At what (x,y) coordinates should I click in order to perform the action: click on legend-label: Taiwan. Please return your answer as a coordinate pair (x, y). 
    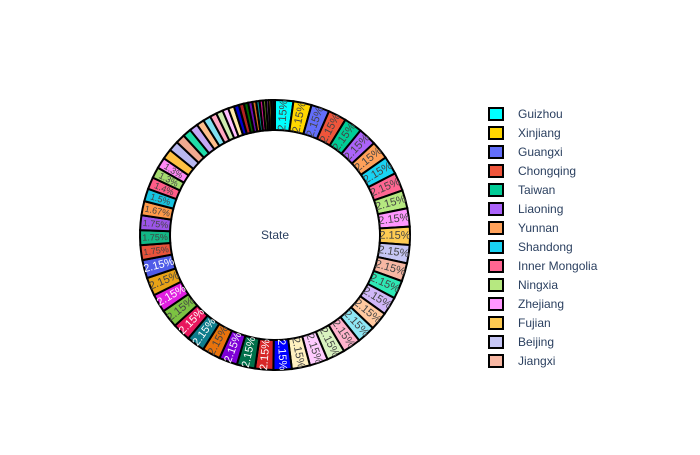
    Looking at the image, I should click on (536, 190).